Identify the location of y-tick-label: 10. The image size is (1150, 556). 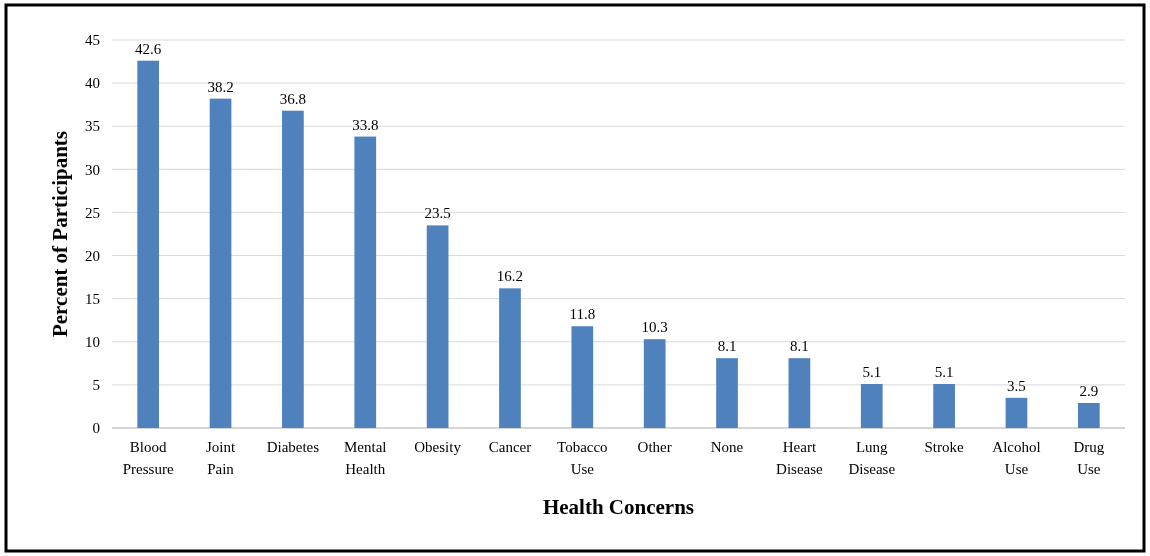
(92, 342).